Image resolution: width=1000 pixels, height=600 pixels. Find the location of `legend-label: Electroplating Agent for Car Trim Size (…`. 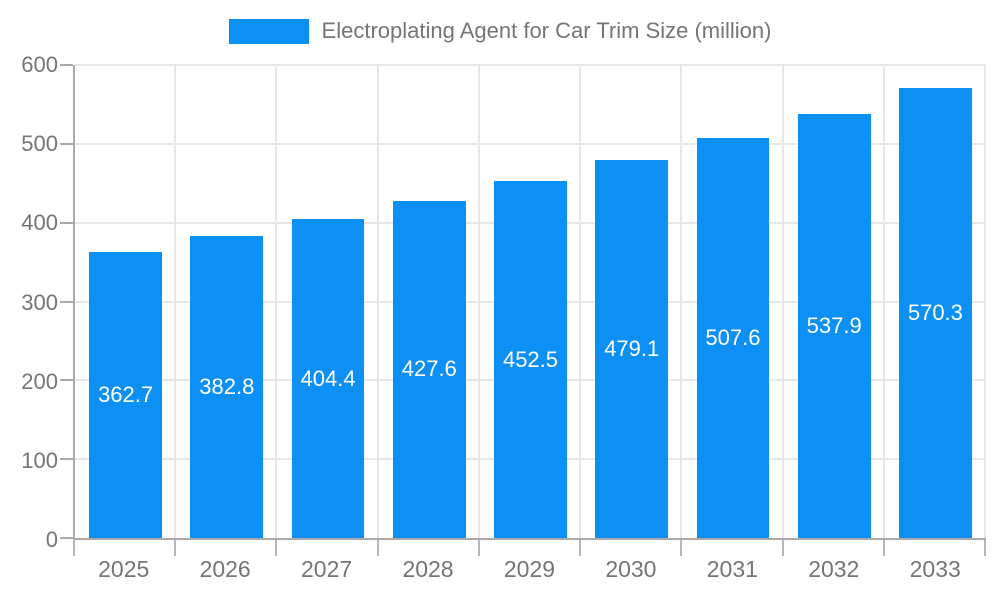

legend-label: Electroplating Agent for Car Trim Size (… is located at coordinates (546, 30).